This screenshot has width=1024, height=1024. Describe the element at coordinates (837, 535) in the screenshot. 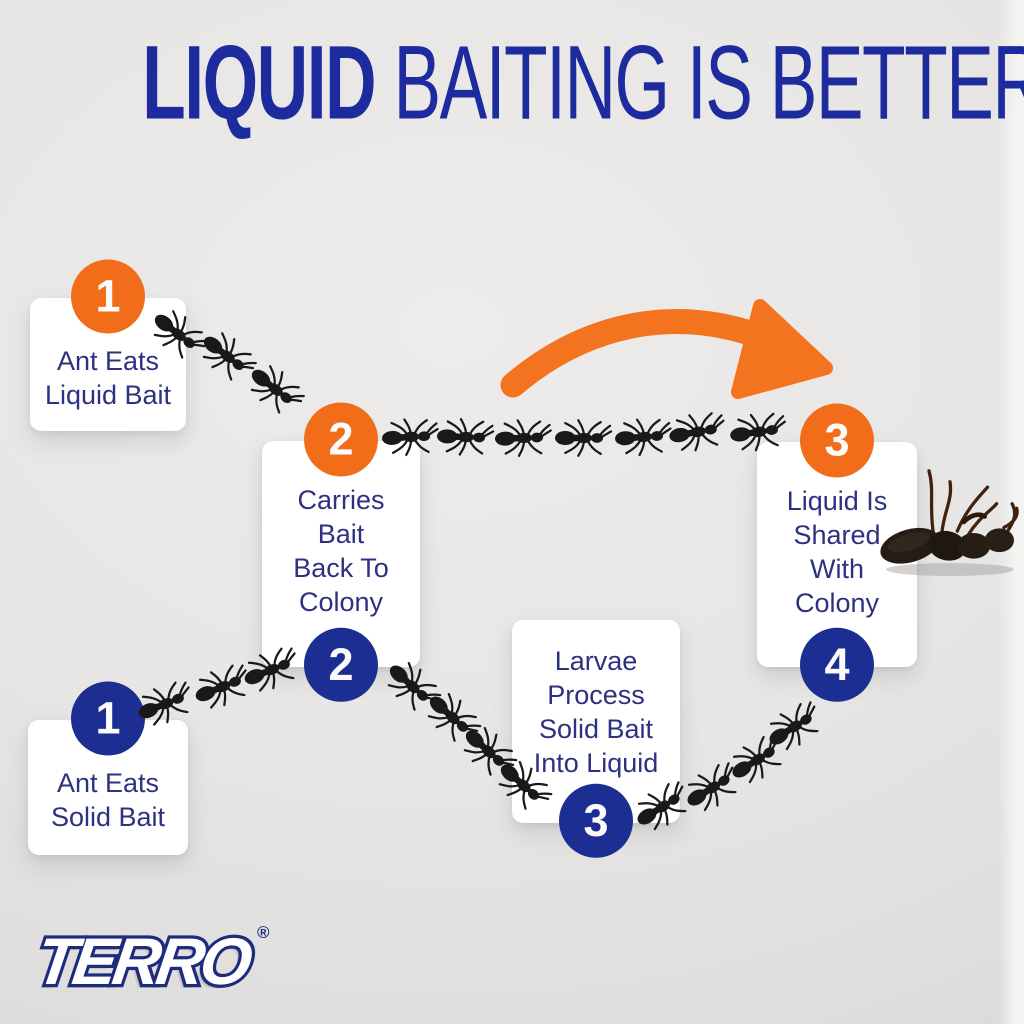

I see `card-text-line: Shared` at that location.